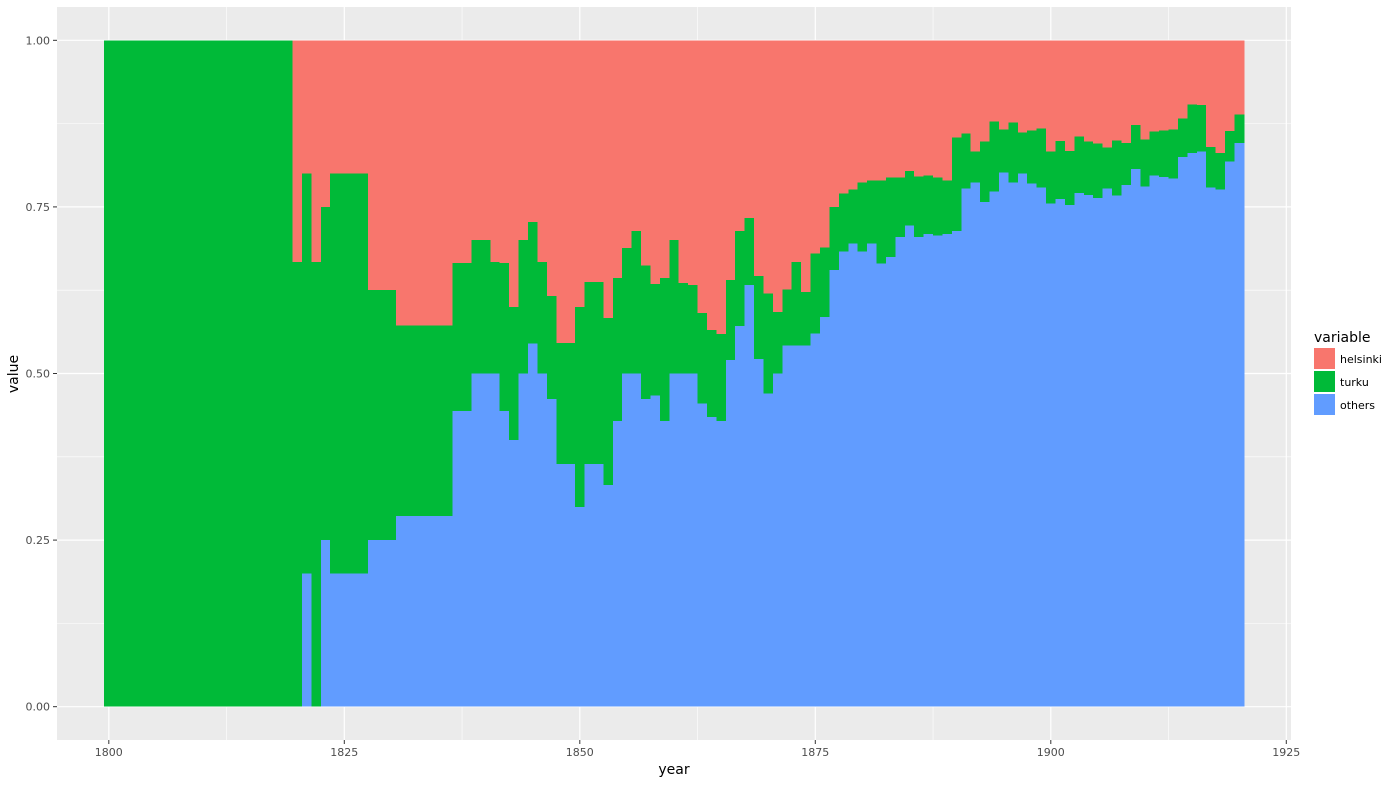 This screenshot has width=1396, height=785. Describe the element at coordinates (673, 770) in the screenshot. I see `x-axis-title: year` at that location.